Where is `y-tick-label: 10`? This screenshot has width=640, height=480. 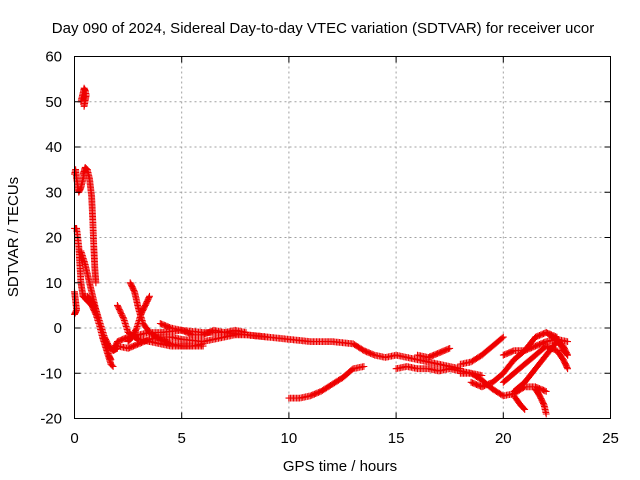 y-tick-label: 10 is located at coordinates (53, 283).